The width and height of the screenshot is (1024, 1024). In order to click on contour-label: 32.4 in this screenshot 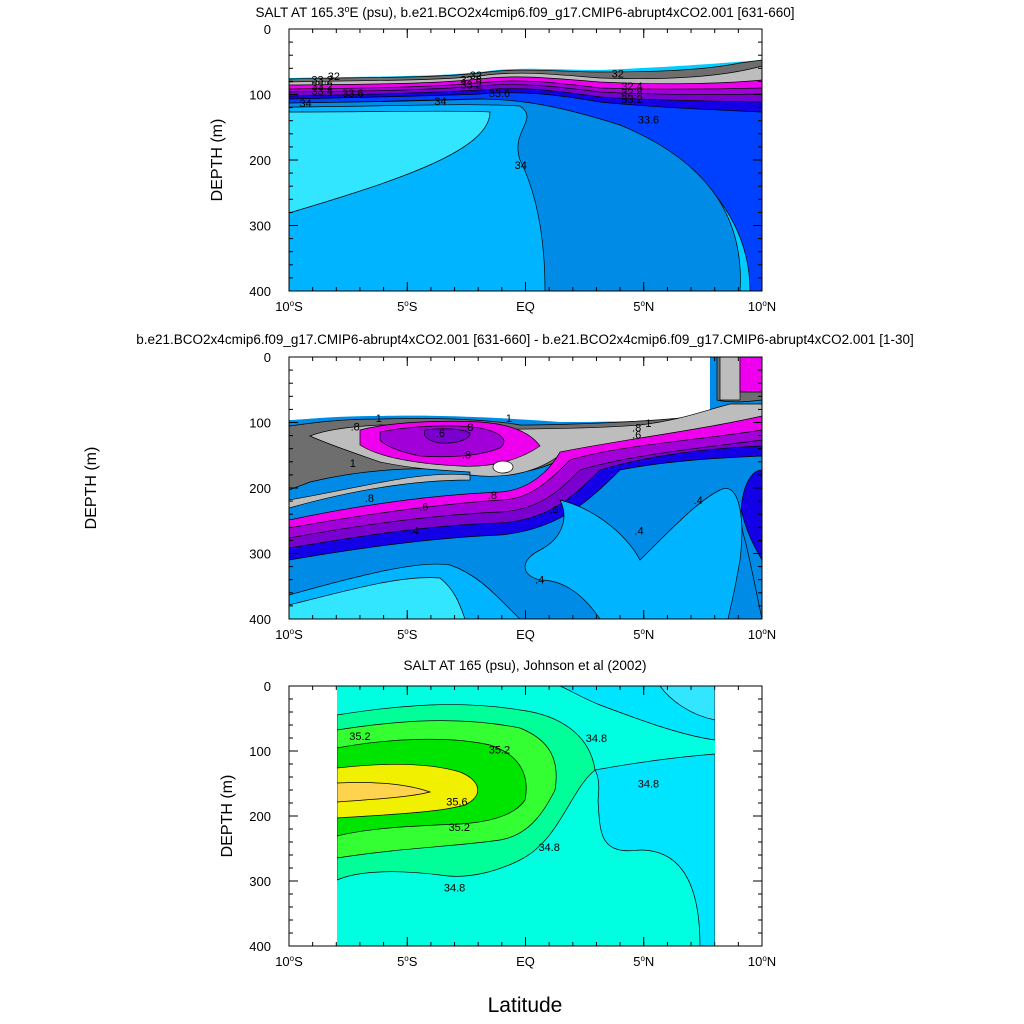, I will do `click(631, 87)`.